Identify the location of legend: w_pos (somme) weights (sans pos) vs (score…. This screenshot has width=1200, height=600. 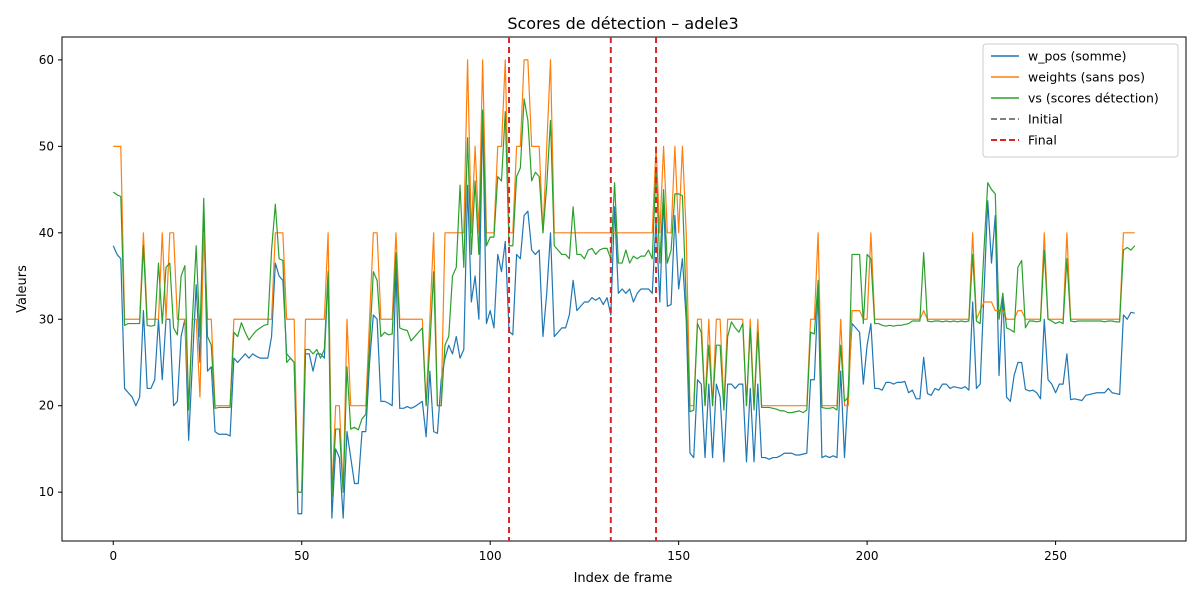
(1080, 100).